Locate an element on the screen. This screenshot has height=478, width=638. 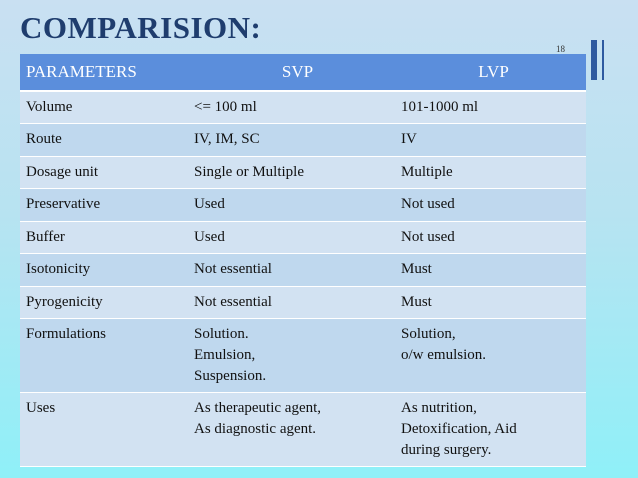
lvp-cell-line: during surgery. is located at coordinates (446, 450).